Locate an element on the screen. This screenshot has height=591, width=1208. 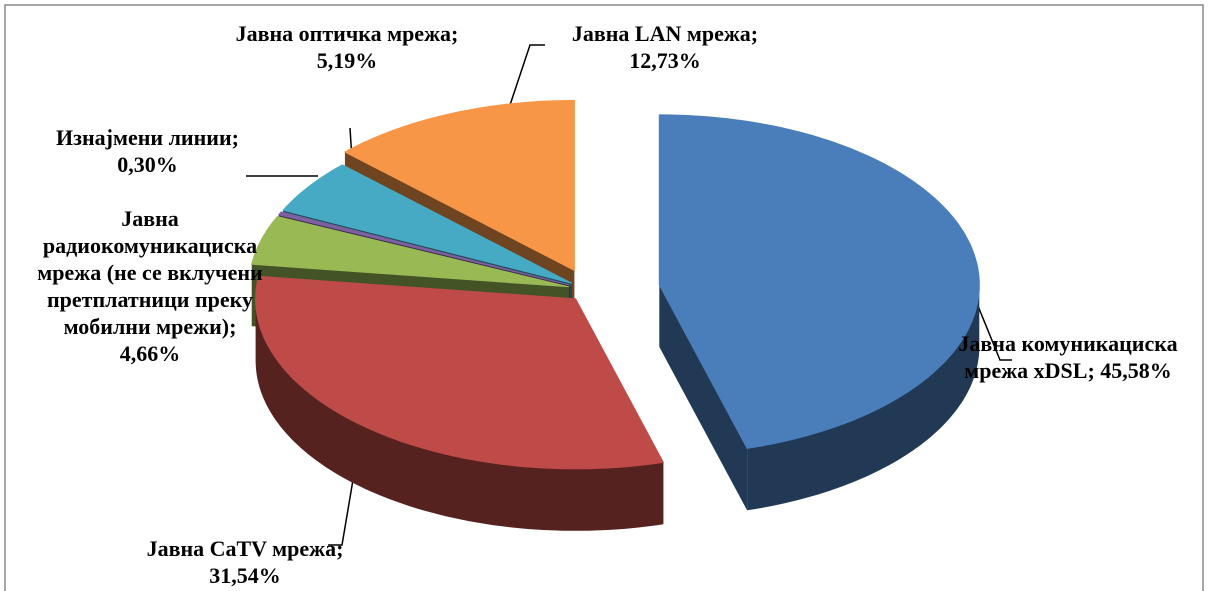
category-name: Јавна LAN мрежа; is located at coordinates (665, 33).